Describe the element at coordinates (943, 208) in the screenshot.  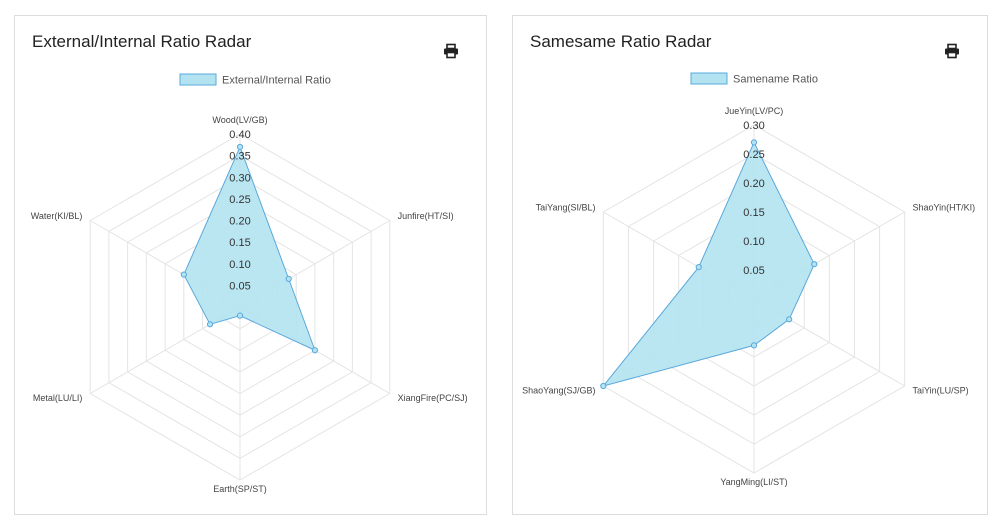
I see `axis-label: ShaoYin(HT/KI)` at that location.